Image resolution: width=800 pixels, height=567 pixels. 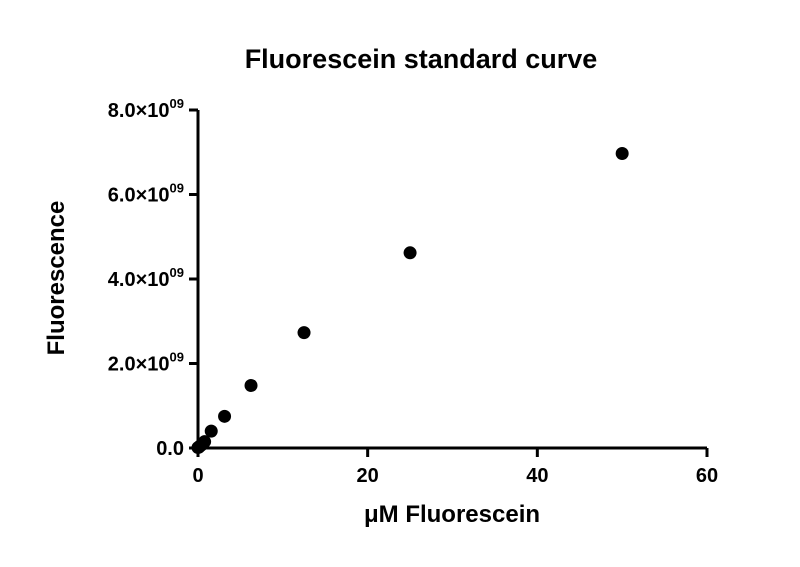 I want to click on y-tick-label: 0.0, so click(x=170, y=449).